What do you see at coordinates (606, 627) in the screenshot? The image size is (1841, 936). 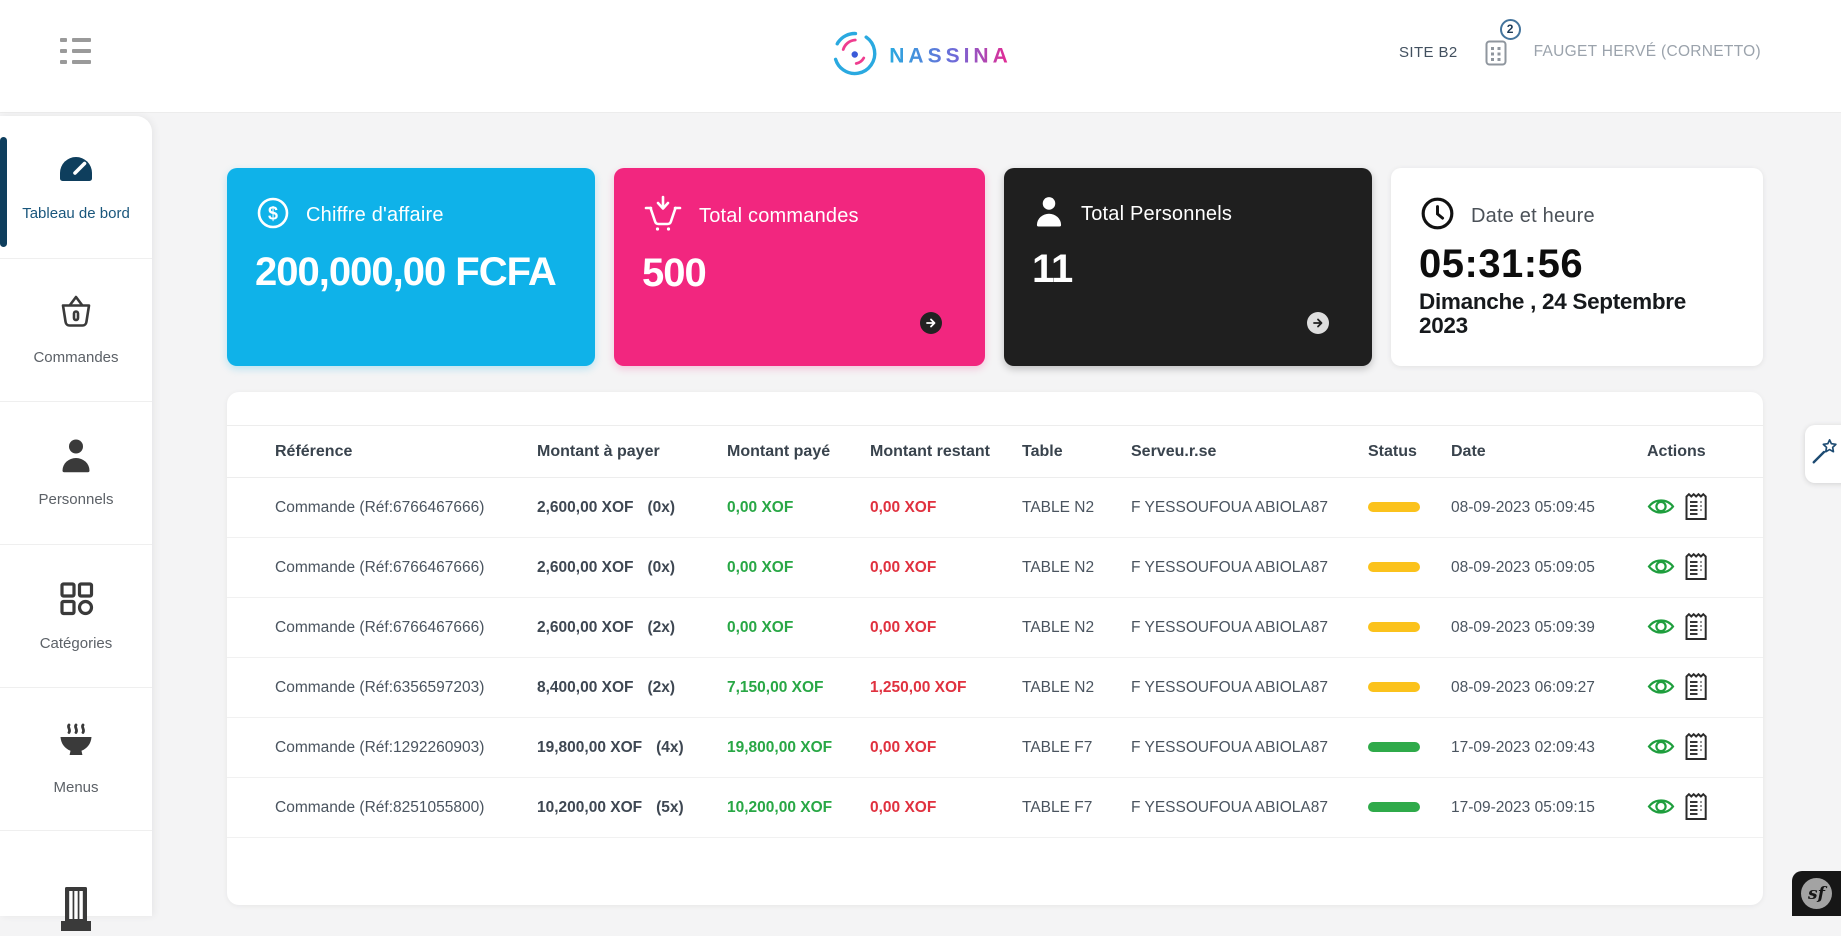 I see `order-amount-due: 2,600,00 XOF (2x)` at bounding box center [606, 627].